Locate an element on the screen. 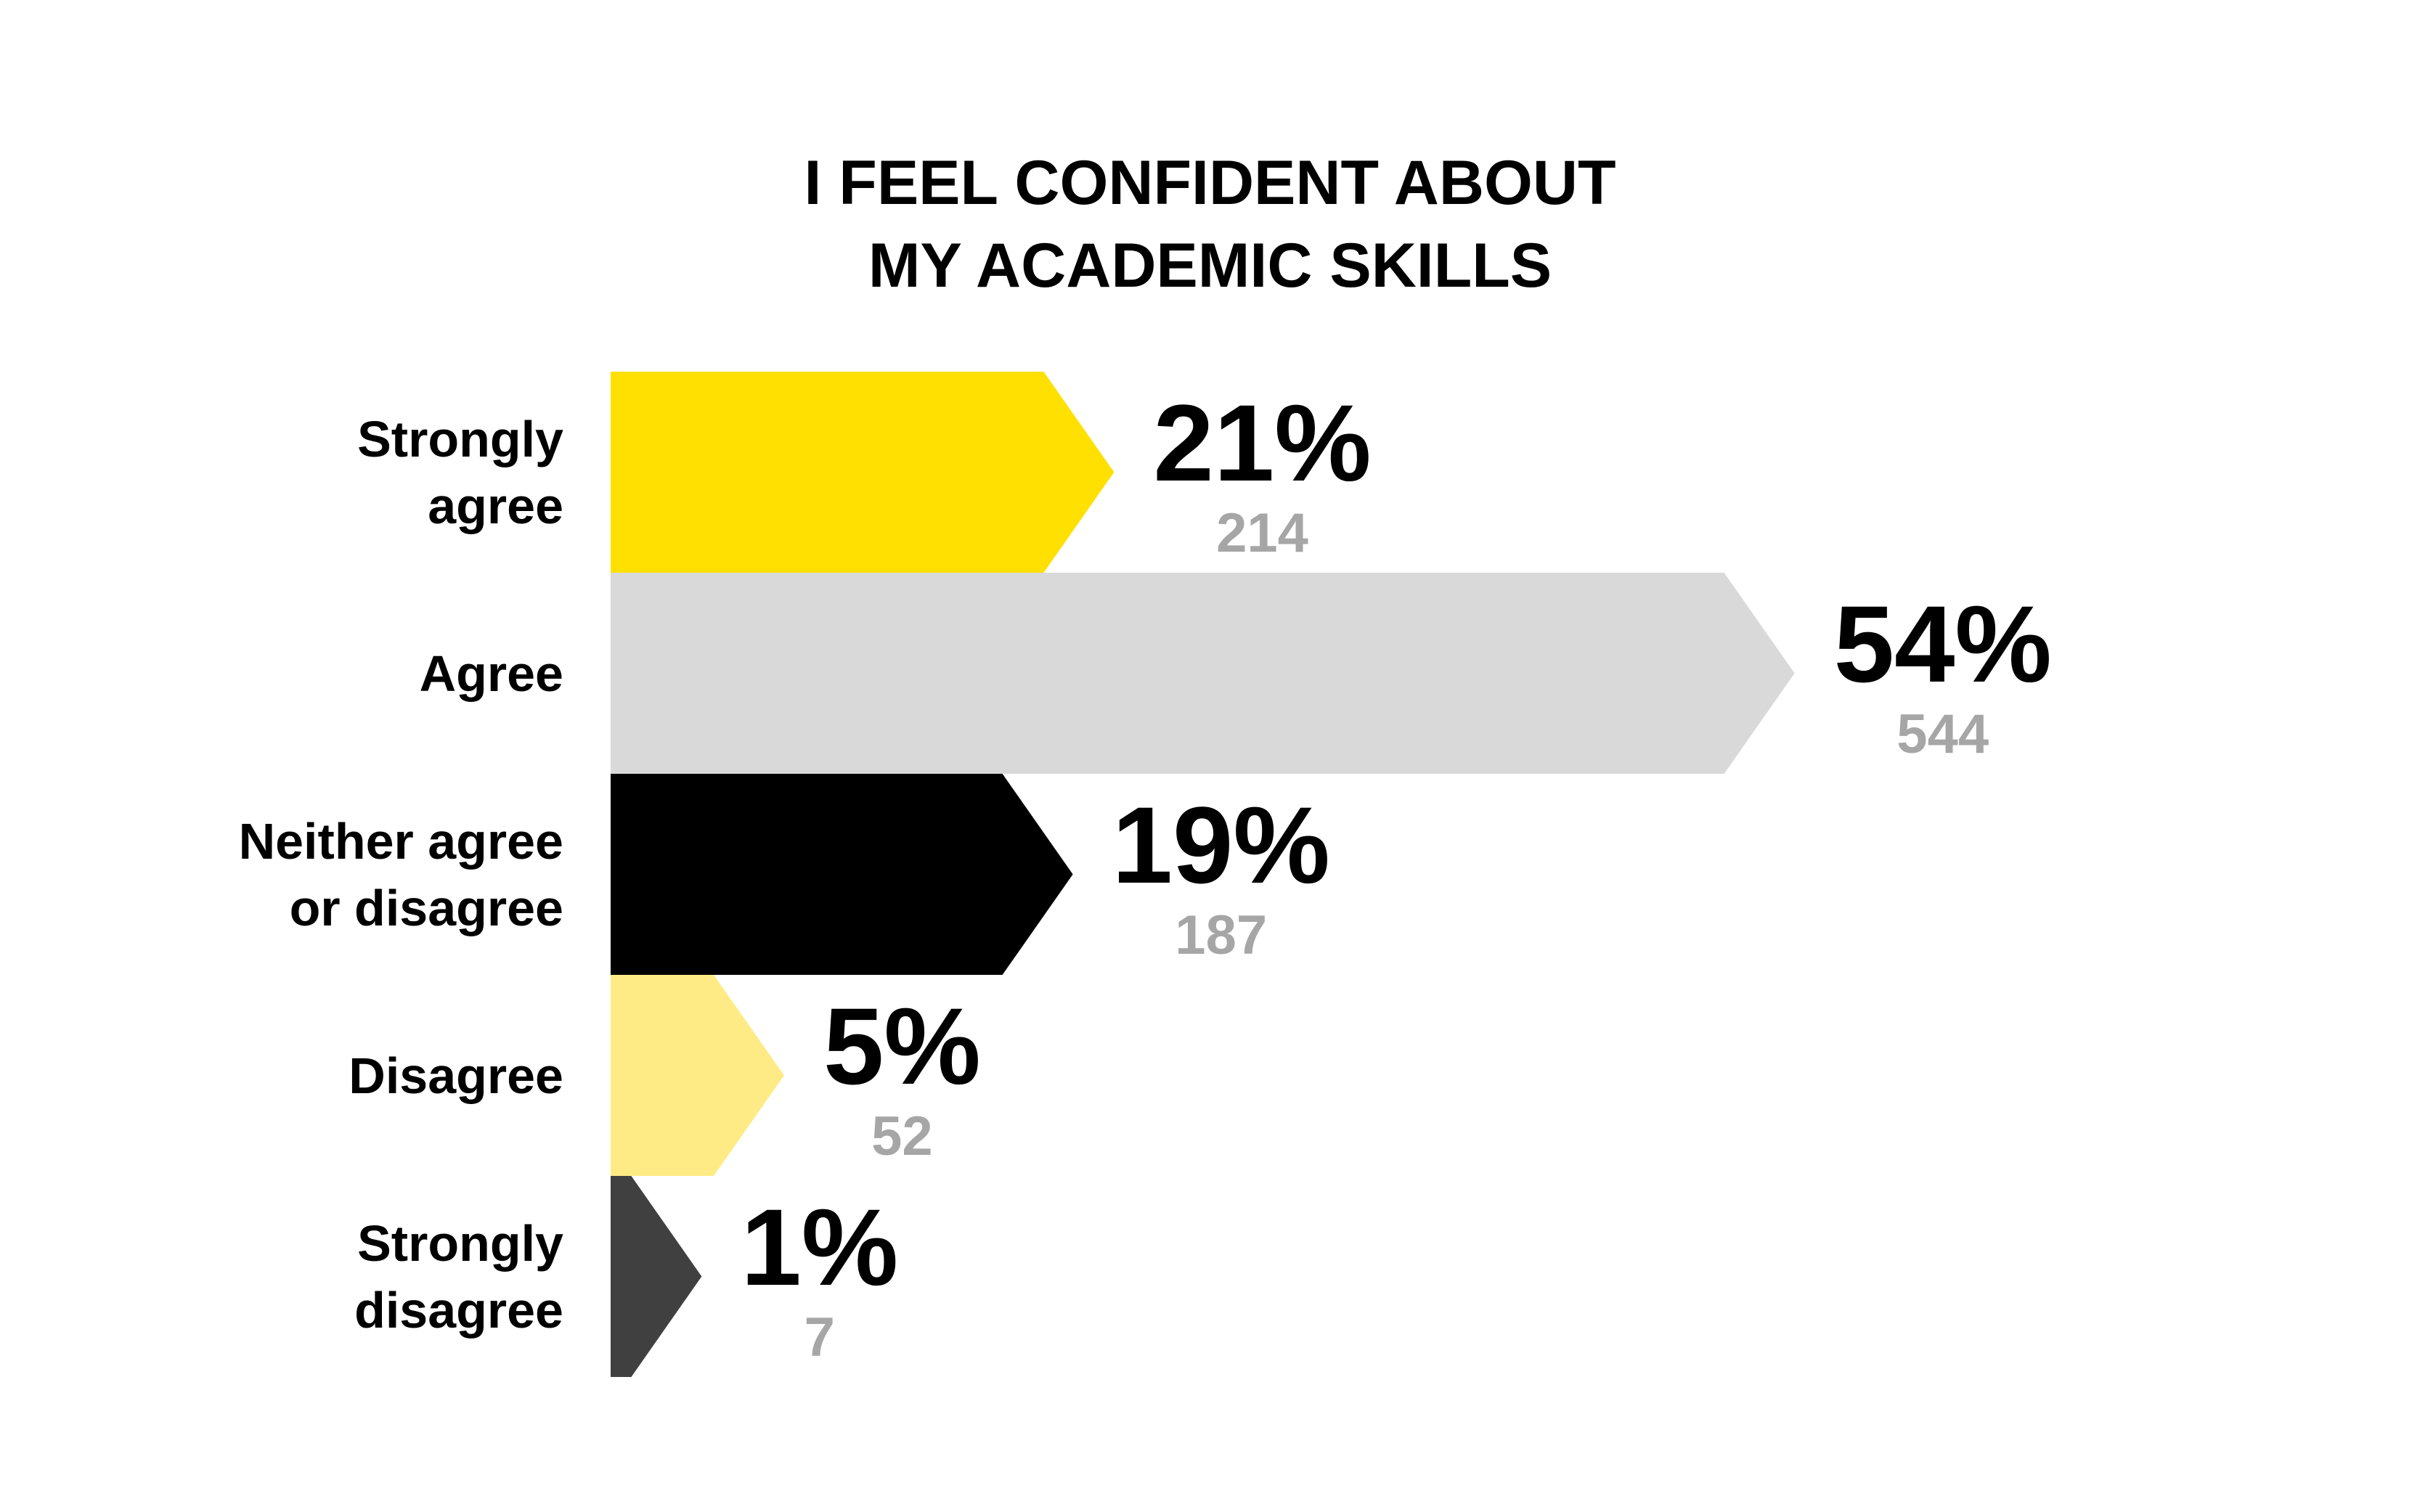 This screenshot has height=1512, width=2420. count-label: 52 is located at coordinates (902, 1136).